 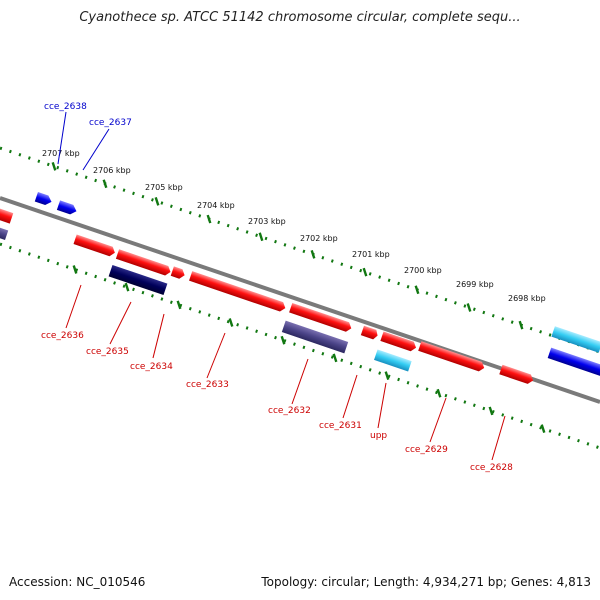 What do you see at coordinates (7, 214) in the screenshot?
I see `gene-leftedge-red` at bounding box center [7, 214].